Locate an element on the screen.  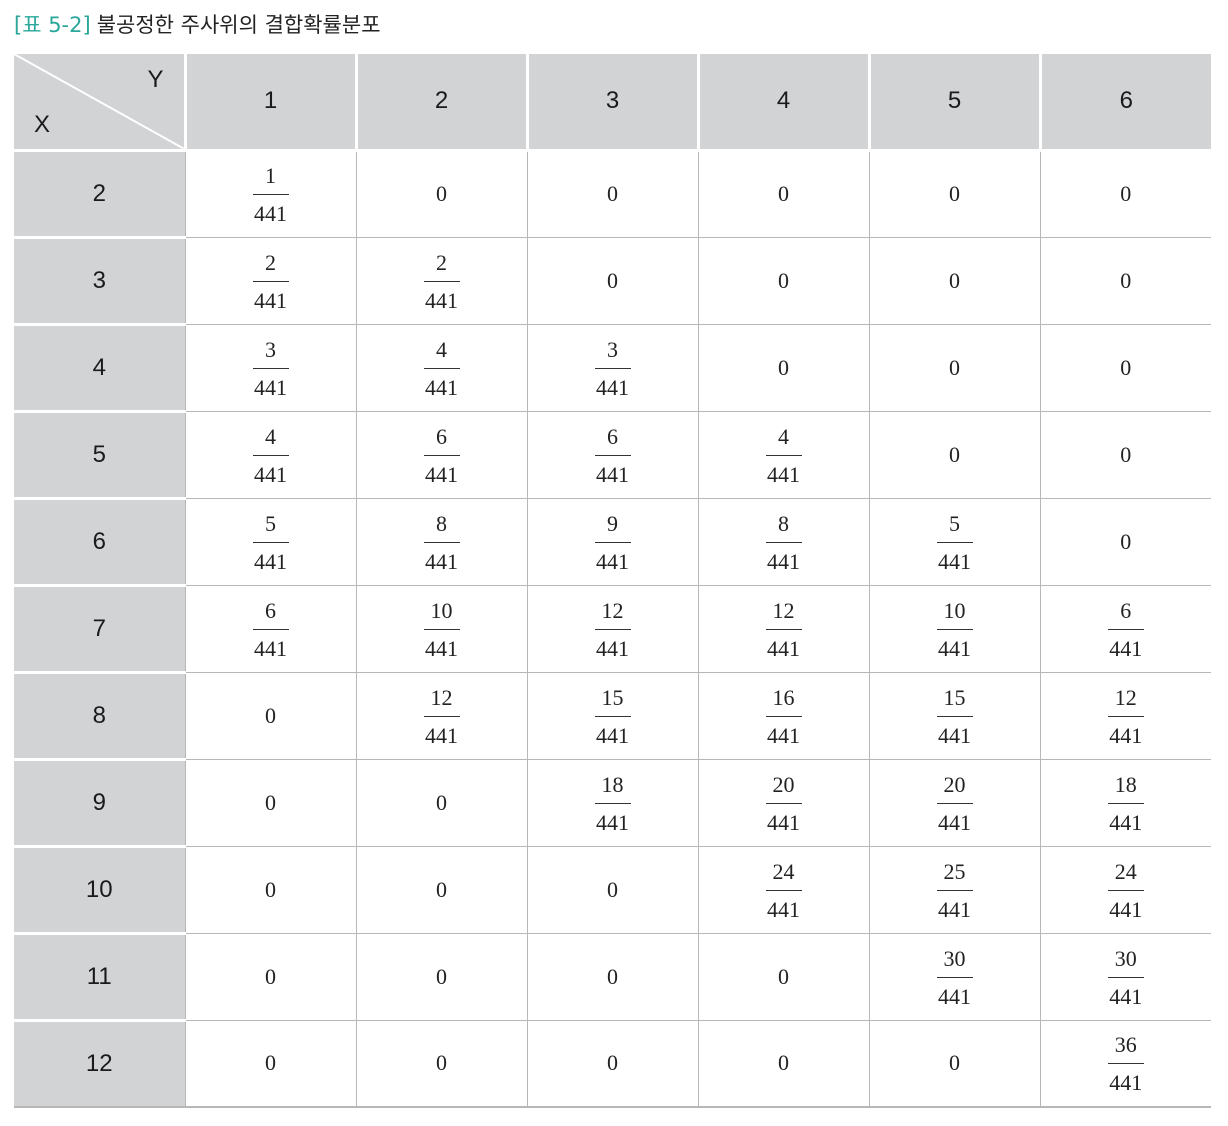
probability-cell: 10 441 is located at coordinates (441, 629).